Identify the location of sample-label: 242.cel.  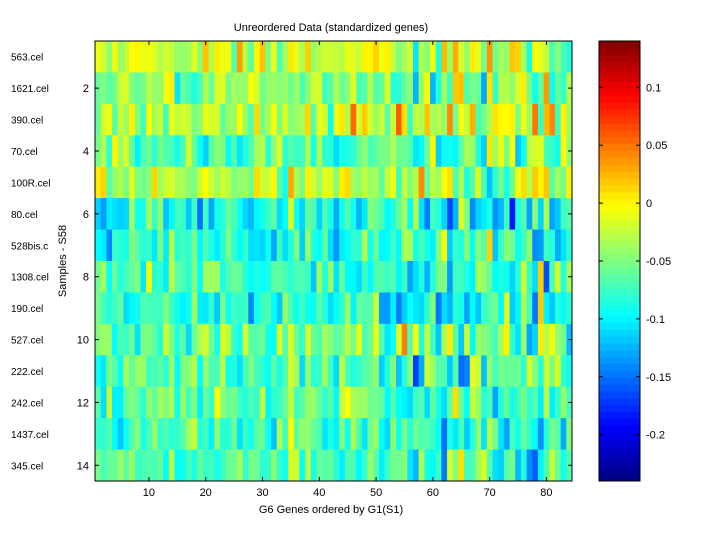
(27, 403).